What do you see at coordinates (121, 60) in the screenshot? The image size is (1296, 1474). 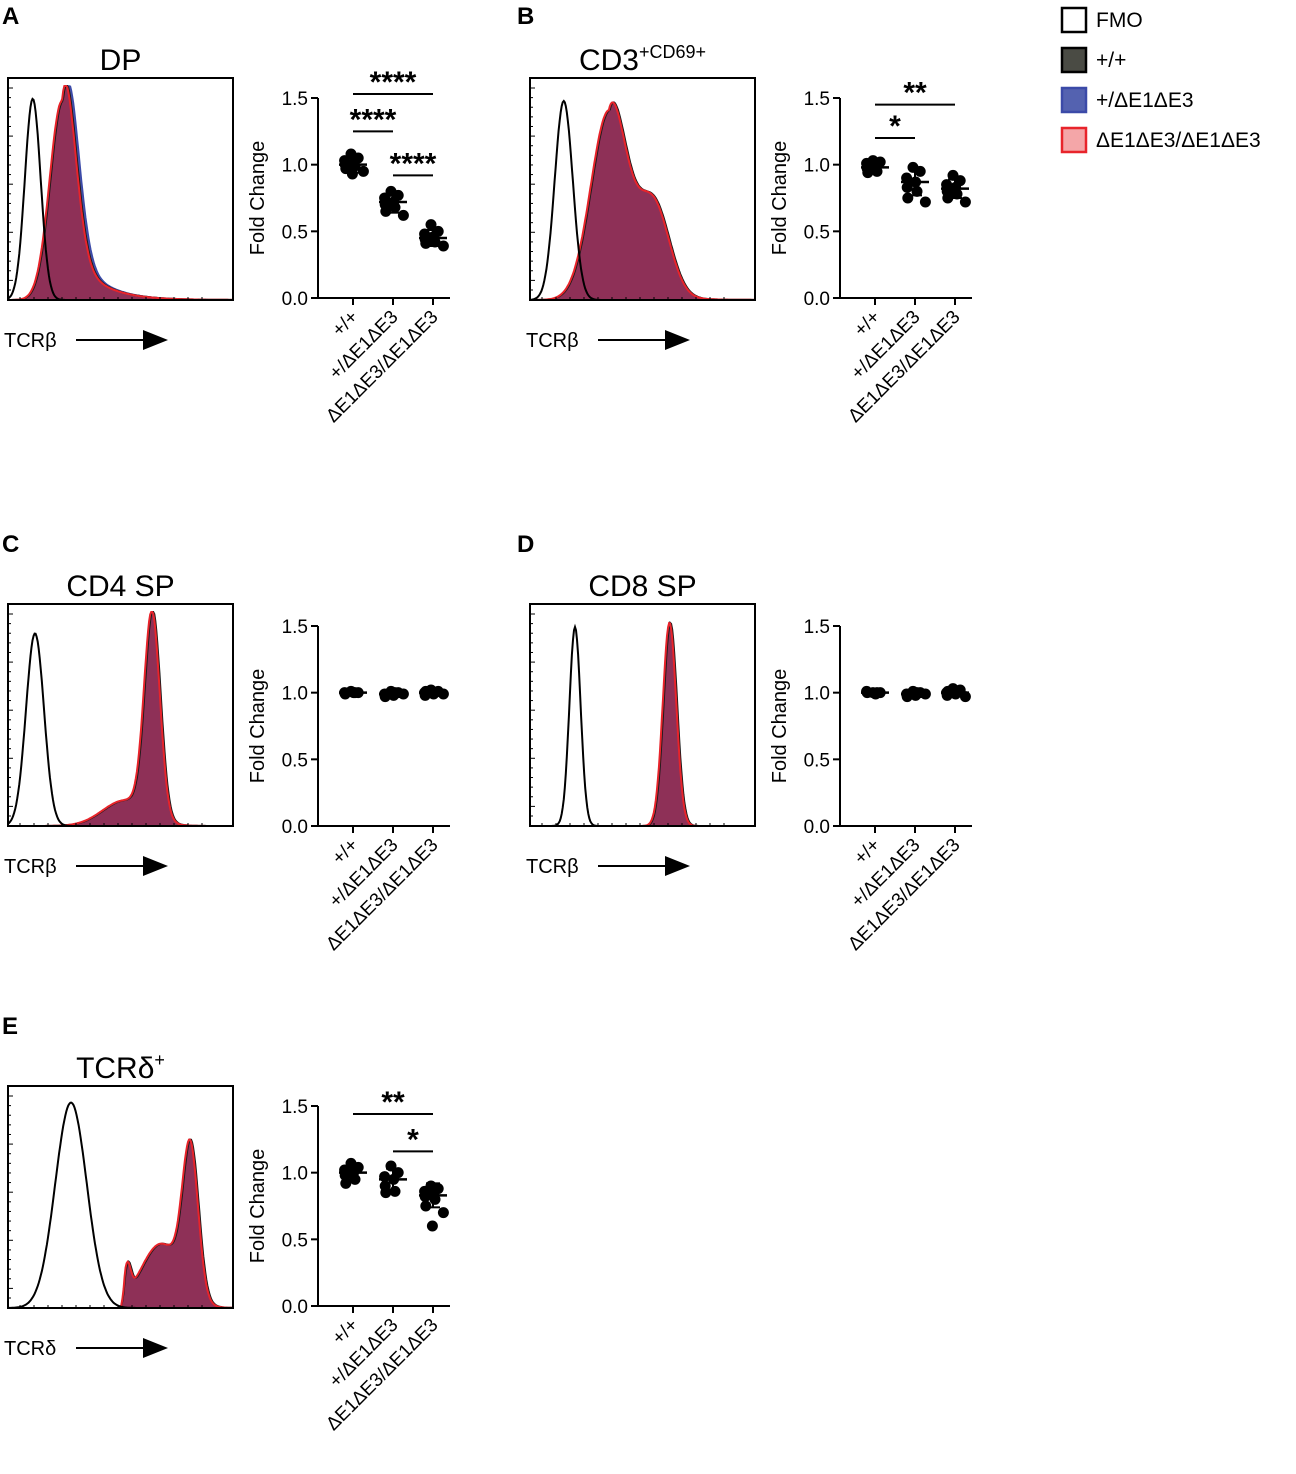 I see `histogram-title: DP` at bounding box center [121, 60].